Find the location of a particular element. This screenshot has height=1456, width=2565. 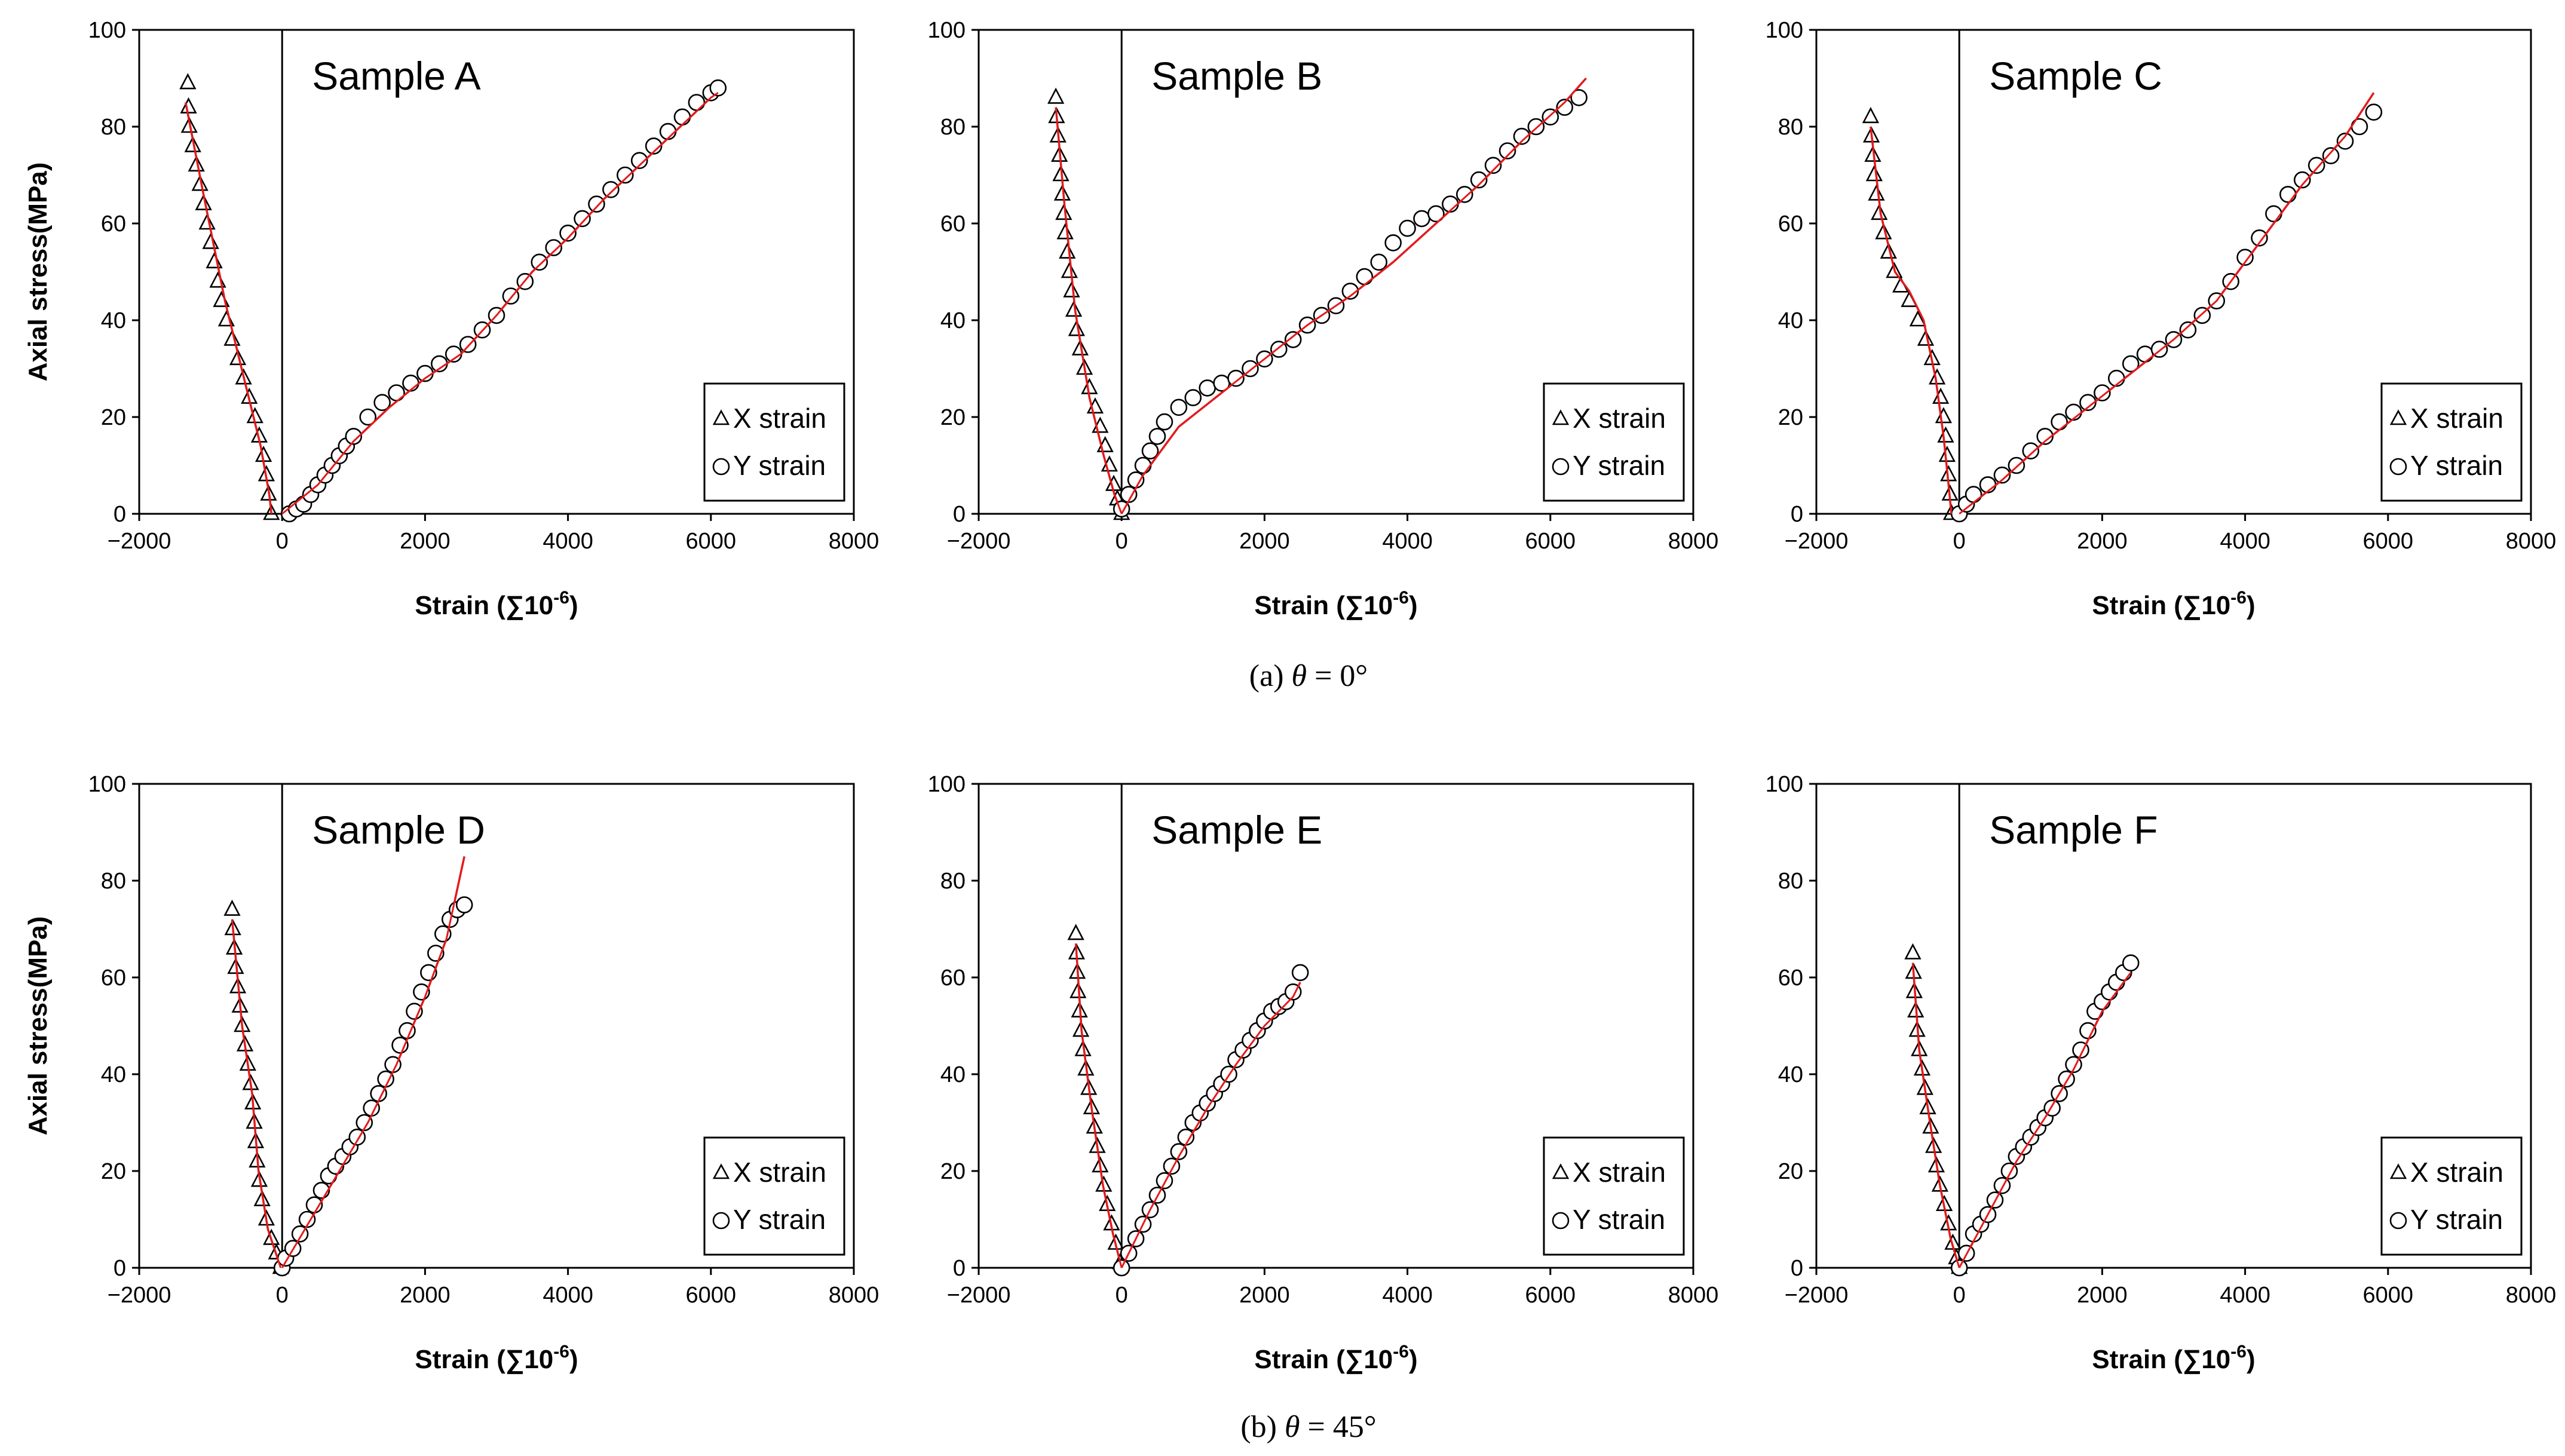

x-tick-label: 4000 is located at coordinates (568, 541).